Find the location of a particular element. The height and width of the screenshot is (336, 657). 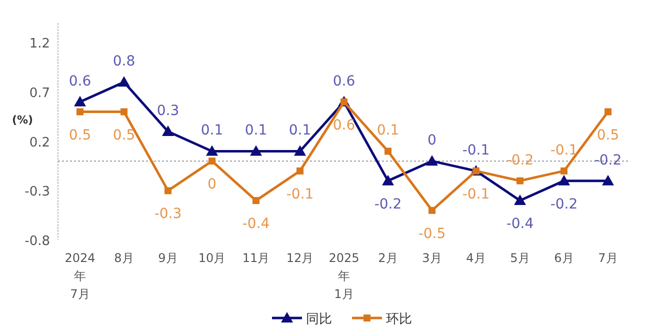

x-tick-label: 7月 is located at coordinates (608, 258).